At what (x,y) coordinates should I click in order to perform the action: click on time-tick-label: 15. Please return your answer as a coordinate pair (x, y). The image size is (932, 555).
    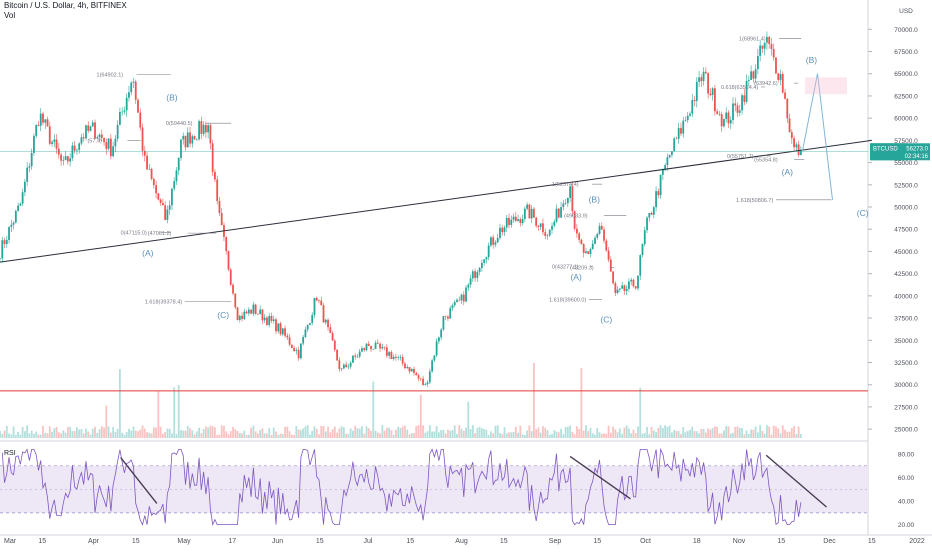
    Looking at the image, I should click on (504, 541).